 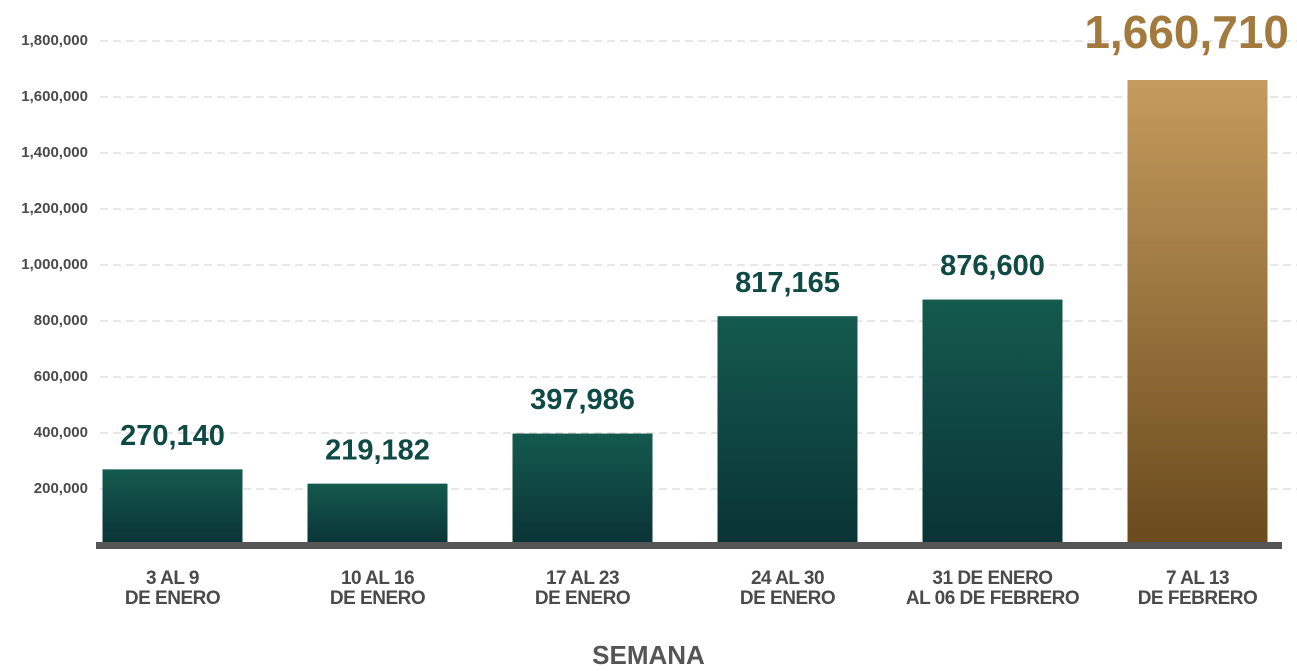 What do you see at coordinates (61, 488) in the screenshot?
I see `y-tick-label: 200,000` at bounding box center [61, 488].